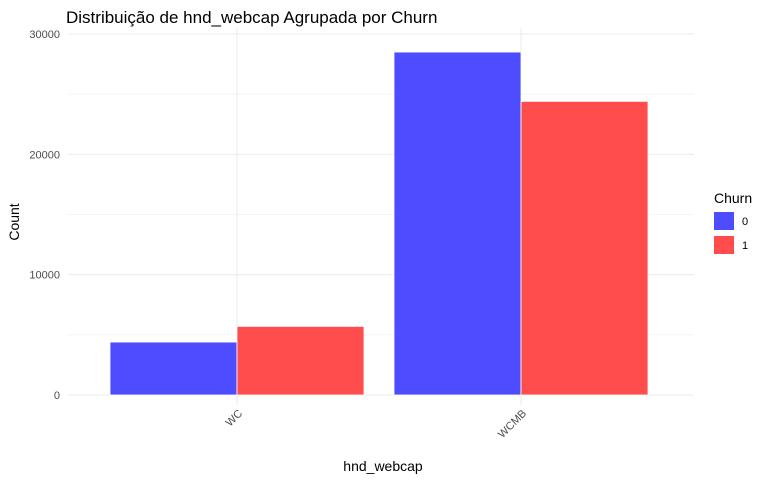 The width and height of the screenshot is (768, 480). I want to click on x-tick-label: WCMB, so click(512, 424).